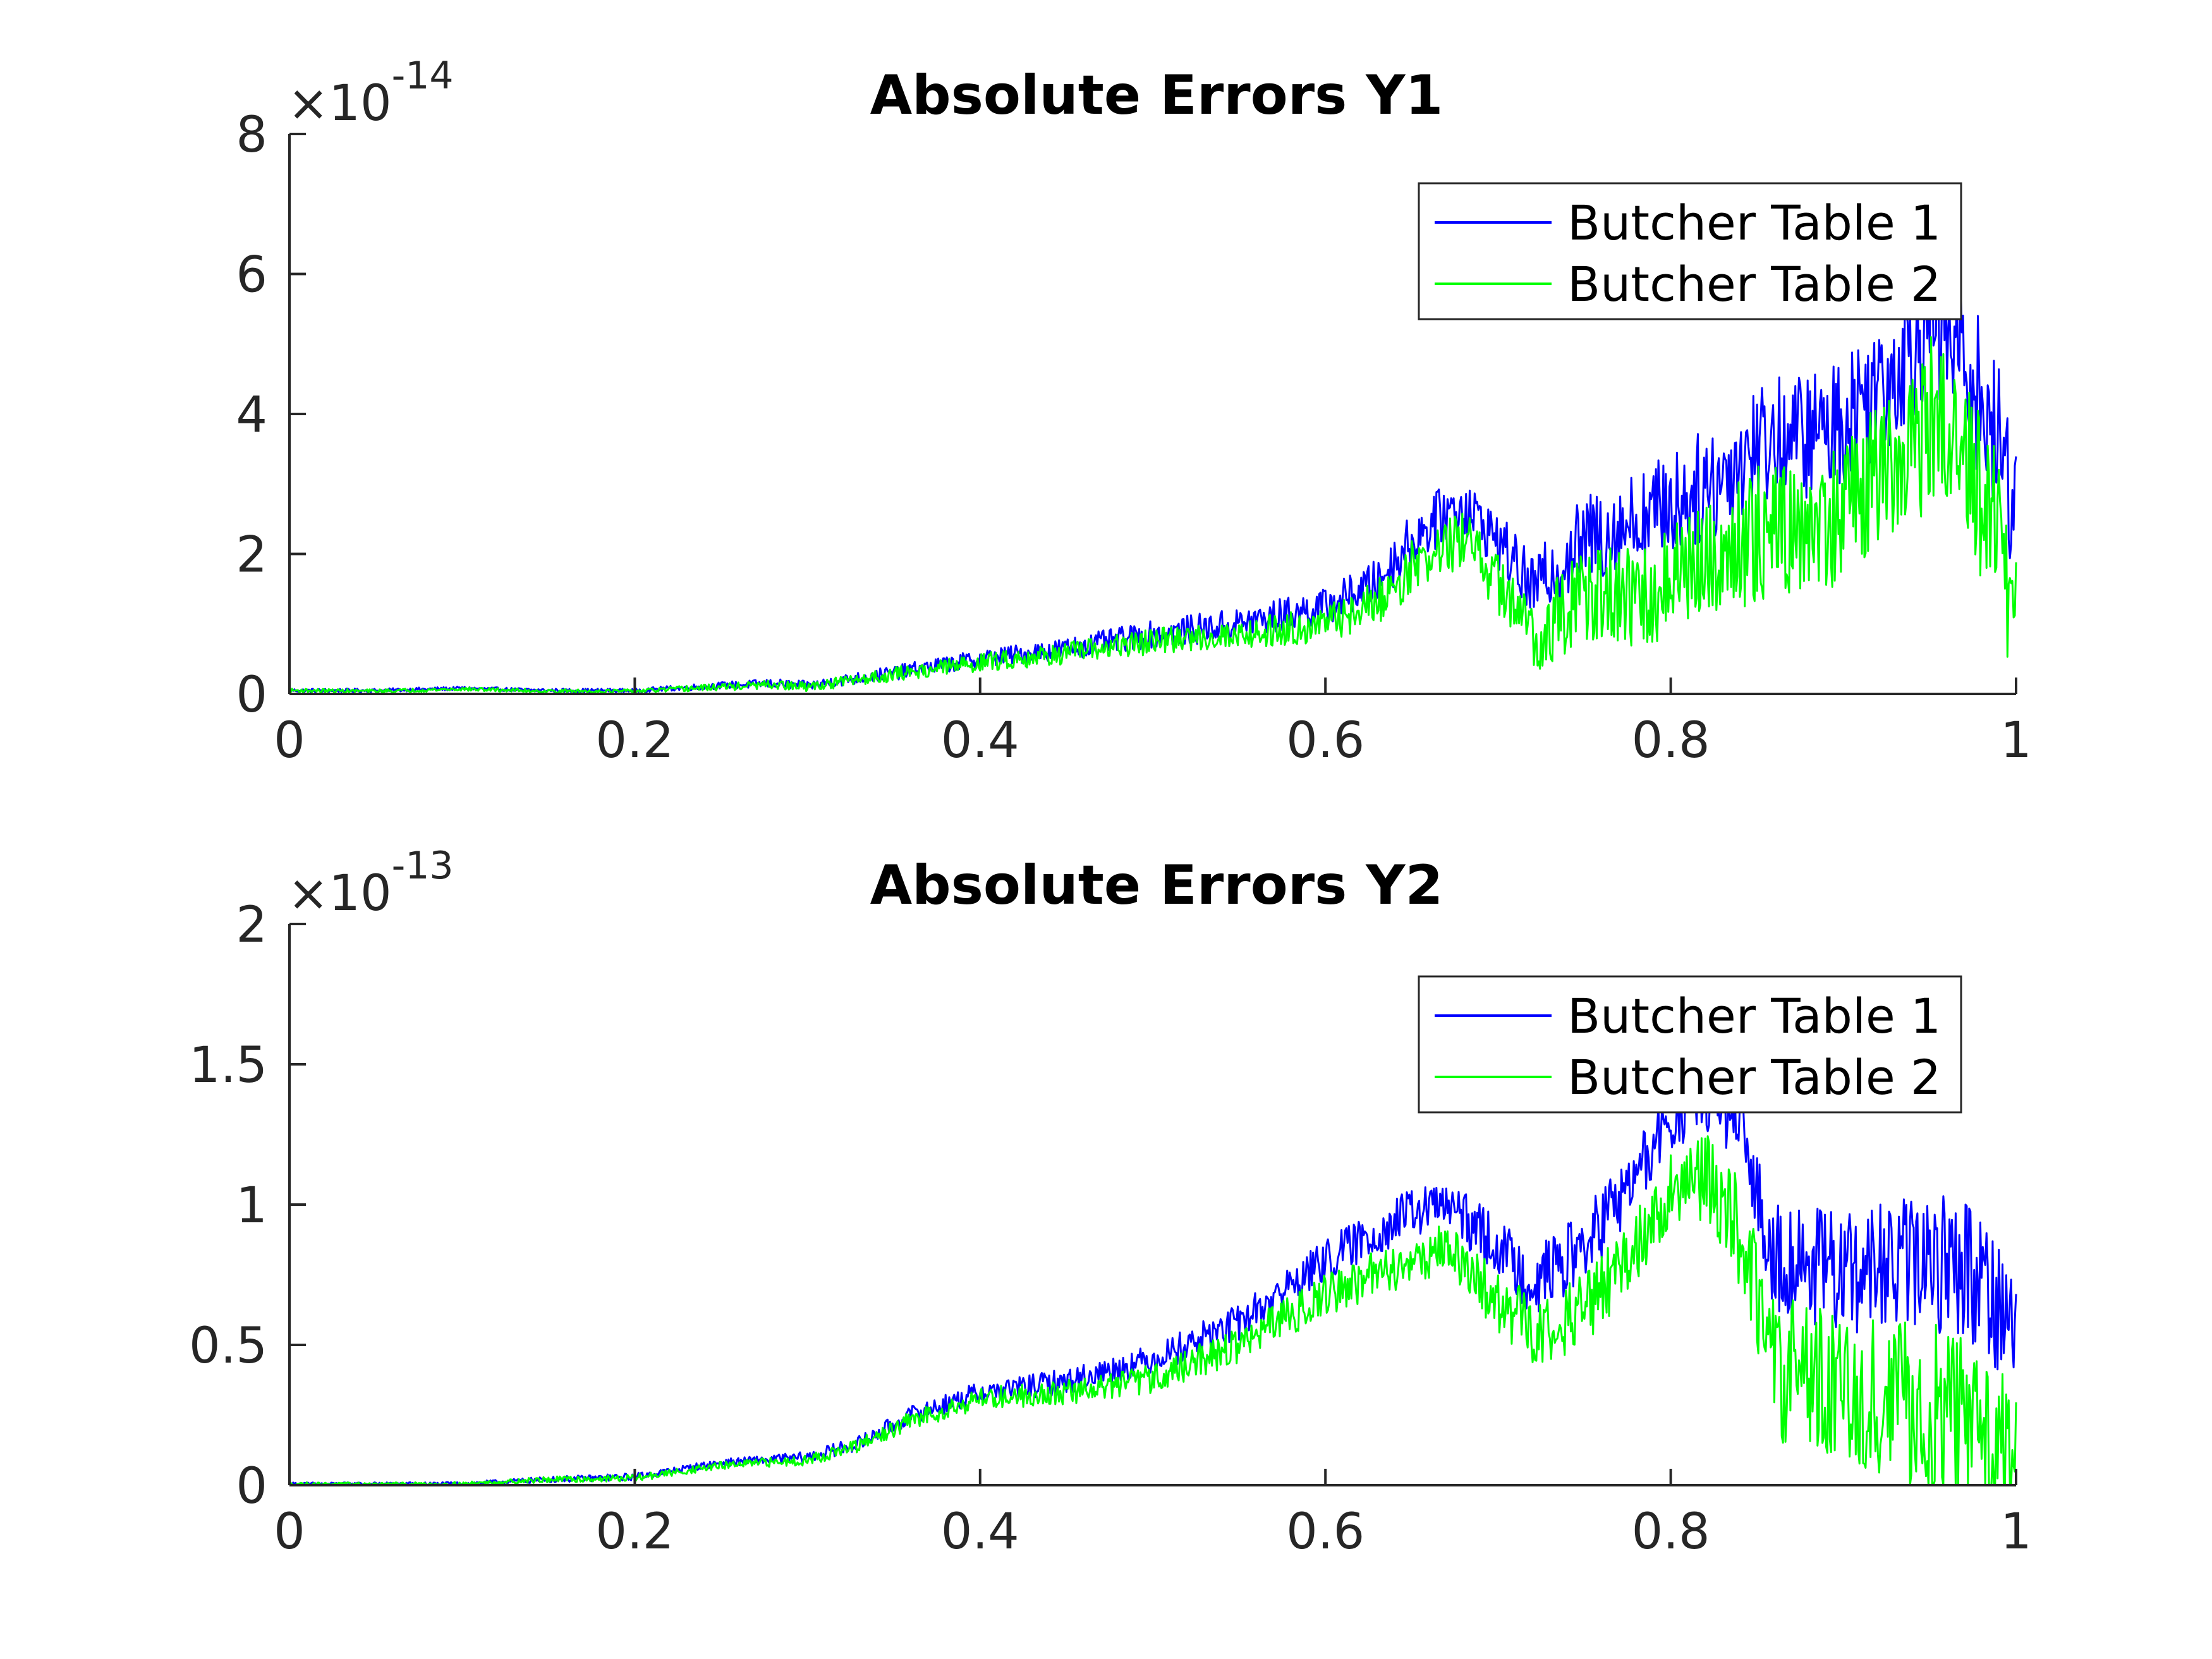 The height and width of the screenshot is (1659, 2212). What do you see at coordinates (228, 1065) in the screenshot?
I see `y-tick-label: 1.5` at bounding box center [228, 1065].